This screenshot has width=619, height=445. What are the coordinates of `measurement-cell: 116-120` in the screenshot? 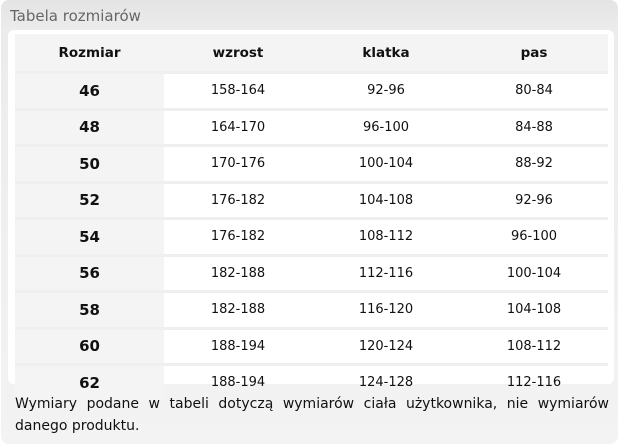 It's located at (386, 309).